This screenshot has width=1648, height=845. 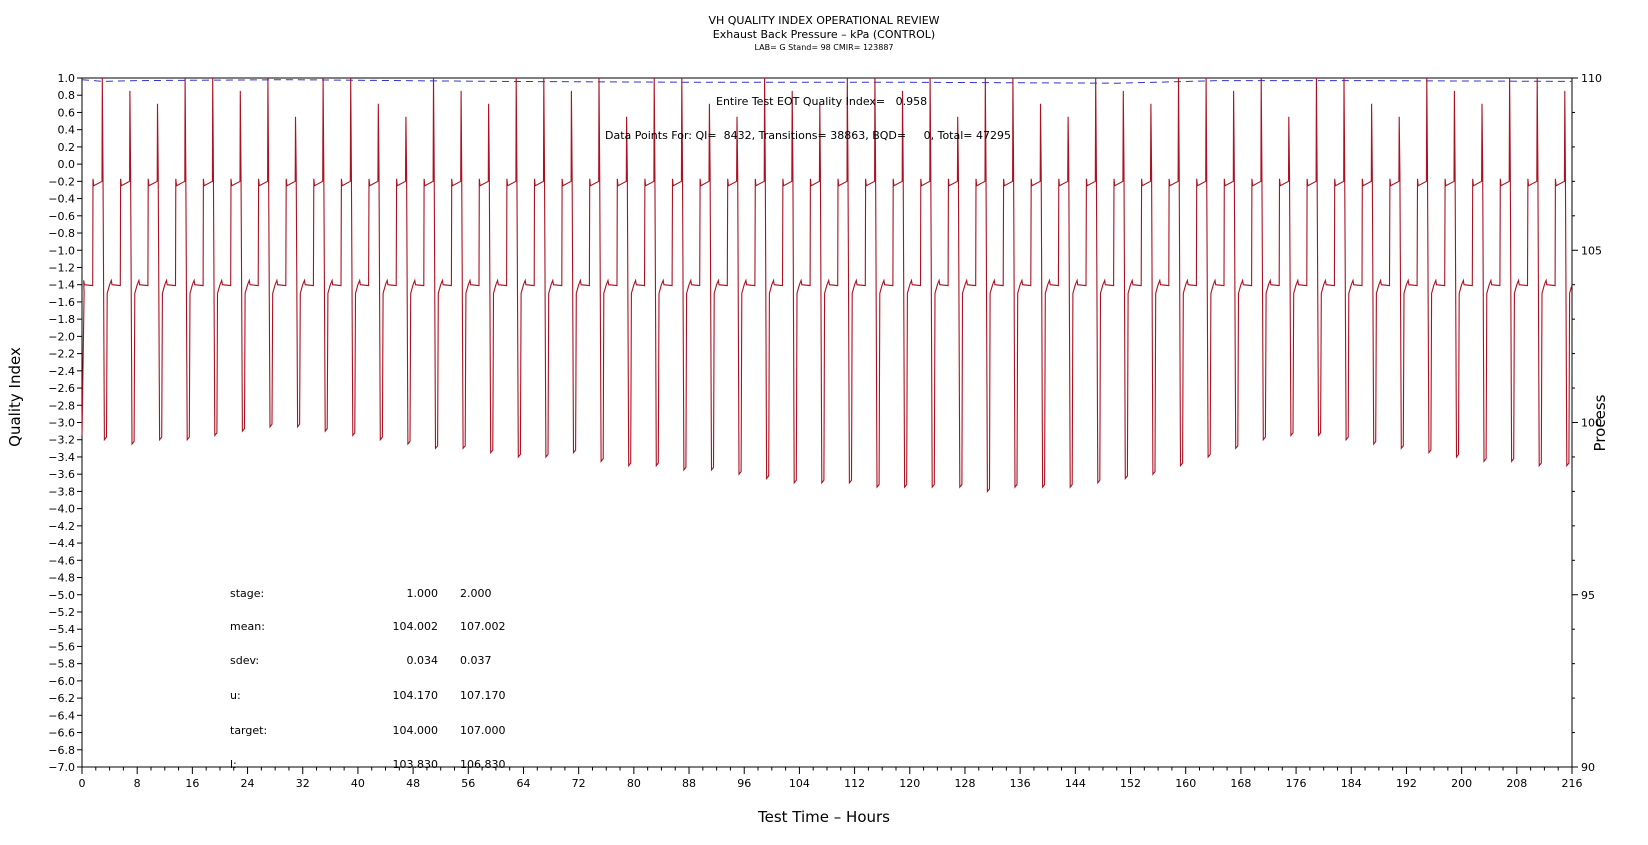 I want to click on y-left-tick-label: 0.2, so click(x=67, y=147).